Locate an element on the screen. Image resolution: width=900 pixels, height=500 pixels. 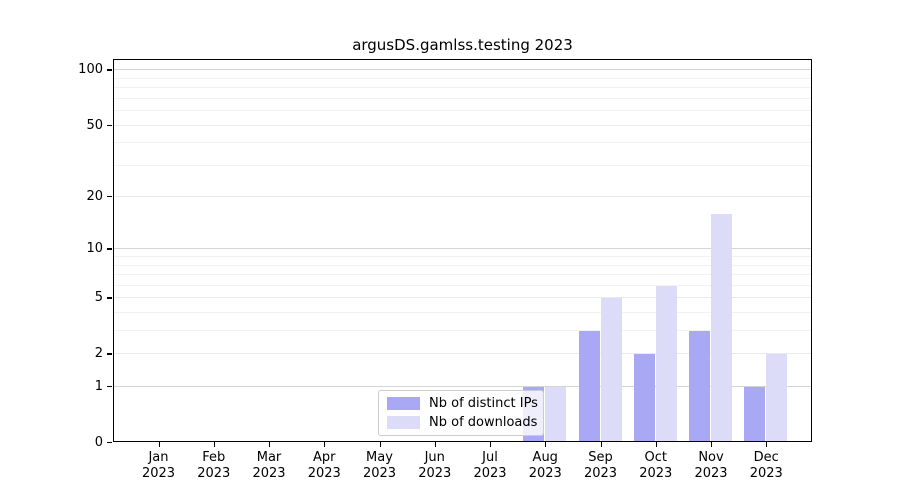
bar-ips-nov is located at coordinates (699, 386).